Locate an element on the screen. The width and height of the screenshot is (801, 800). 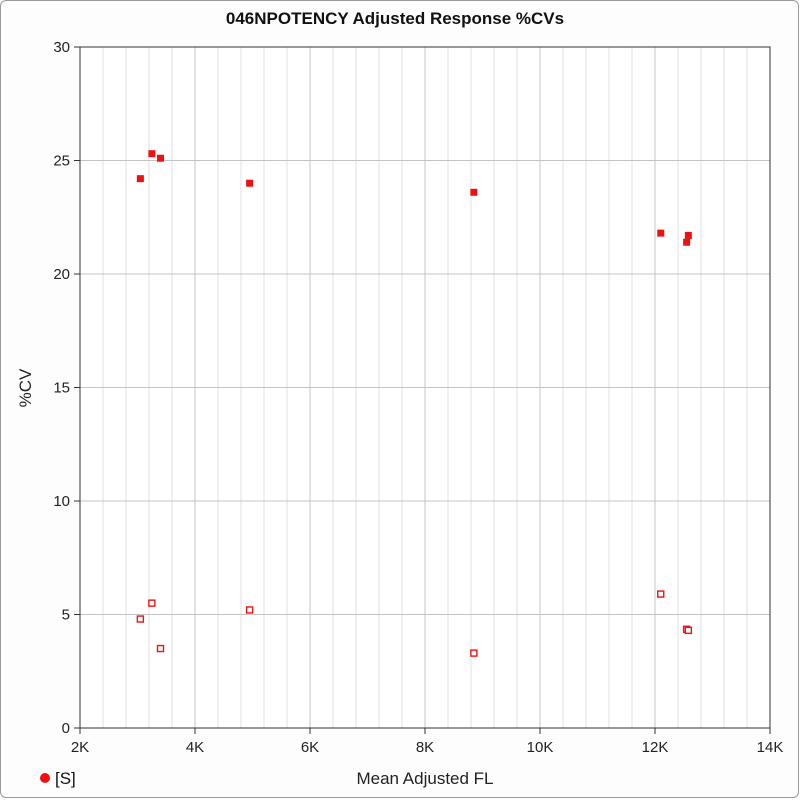
legend-label: [S] is located at coordinates (65, 778).